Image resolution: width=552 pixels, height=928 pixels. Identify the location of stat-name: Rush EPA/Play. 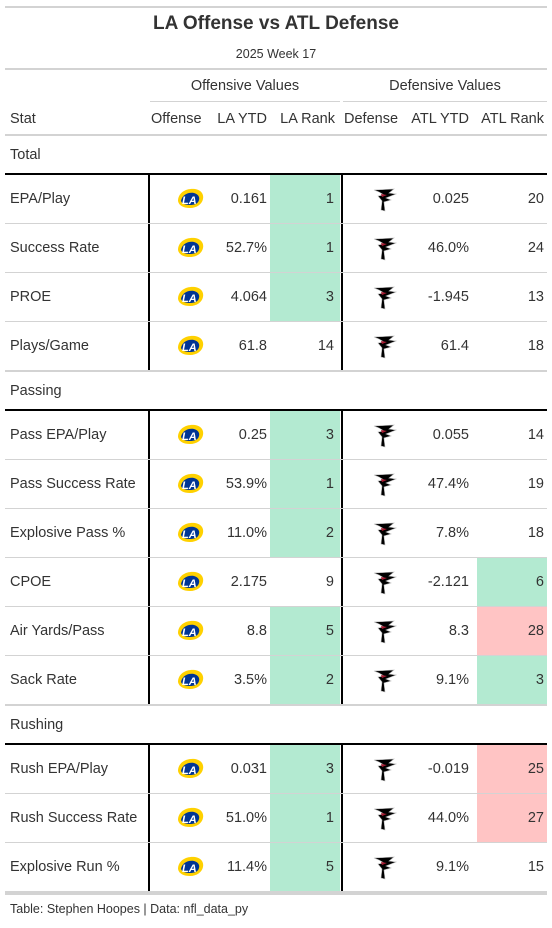
(59, 769).